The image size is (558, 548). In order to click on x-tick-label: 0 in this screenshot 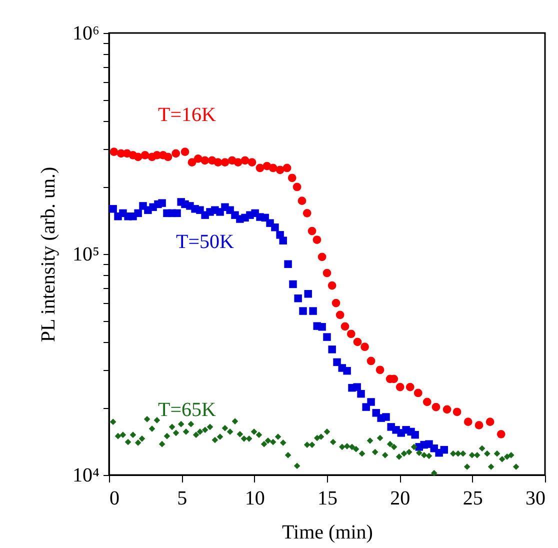, I will do `click(115, 499)`.